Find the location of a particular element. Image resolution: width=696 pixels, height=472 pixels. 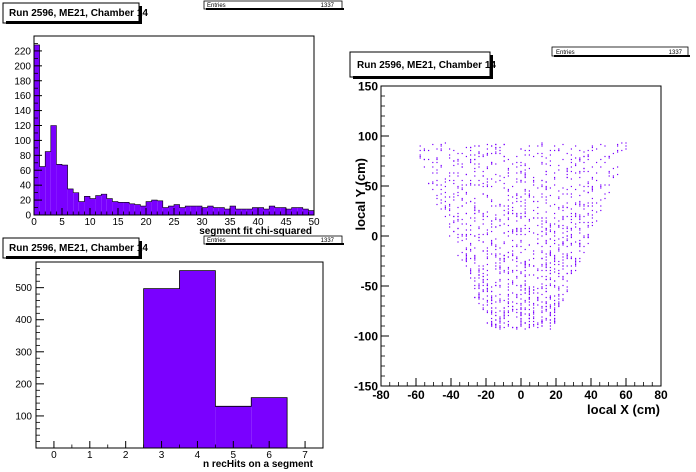

localxy-stats-box: Entries 1337 is located at coordinates (620, 51).